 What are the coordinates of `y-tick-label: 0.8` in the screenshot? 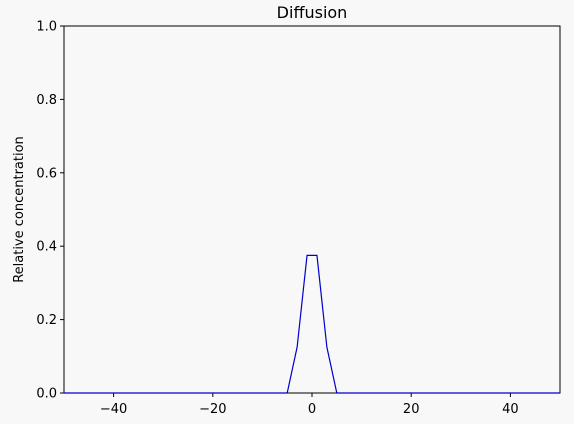 It's located at (46, 100).